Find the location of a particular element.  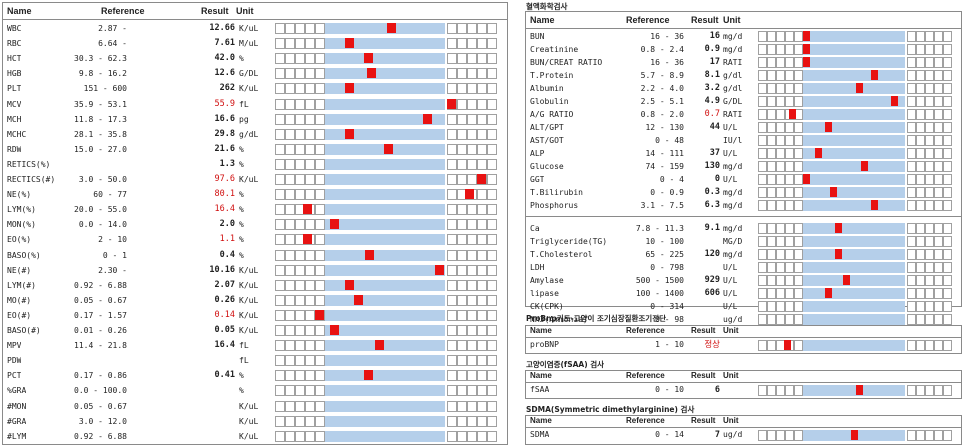

chem-header: Name Reference Result Unit is located at coordinates (743, 20).